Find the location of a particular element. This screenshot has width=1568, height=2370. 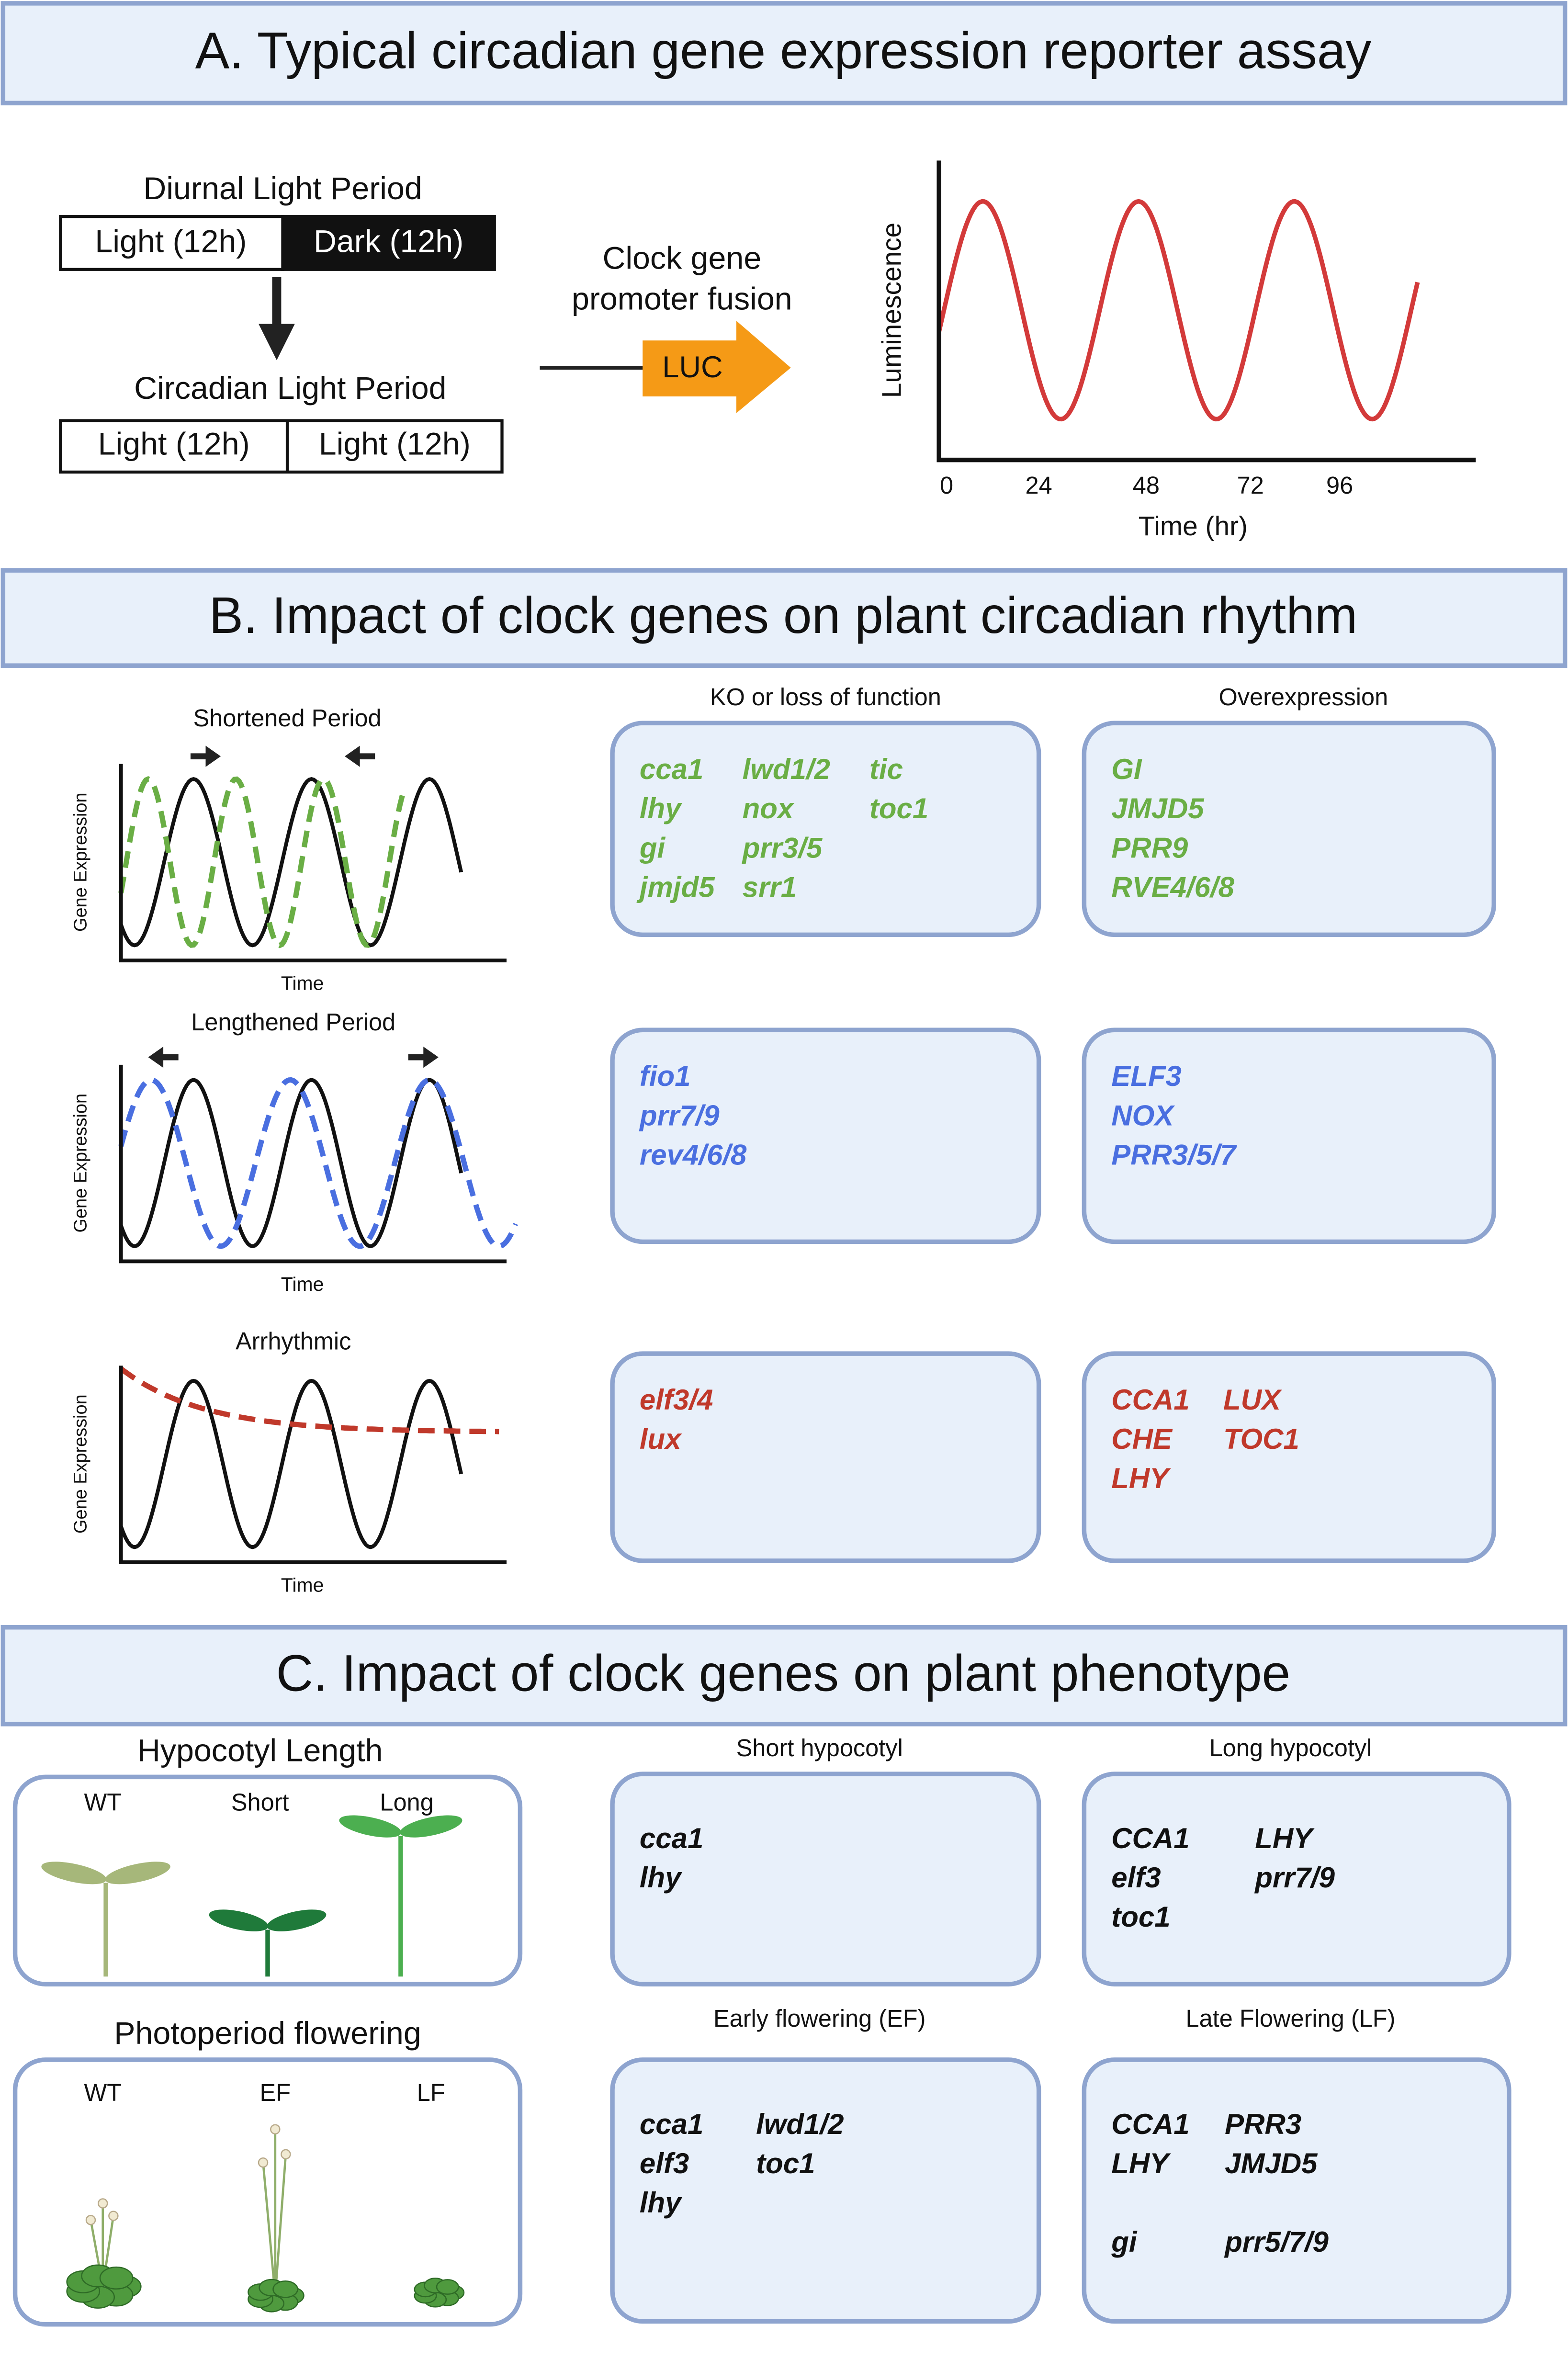

y-axis-label: Luminescence is located at coordinates (892, 310).